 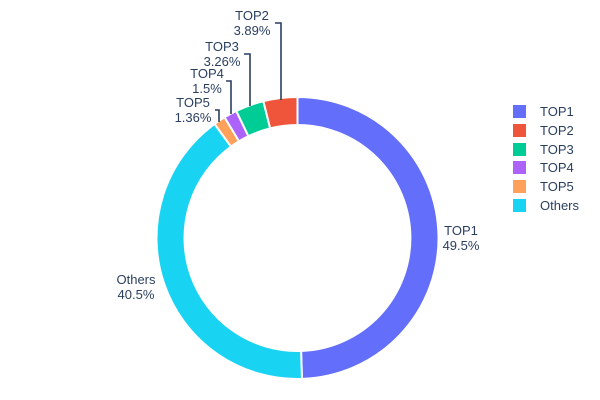 What do you see at coordinates (461, 245) in the screenshot?
I see `slice-label-percent: 49.5%` at bounding box center [461, 245].